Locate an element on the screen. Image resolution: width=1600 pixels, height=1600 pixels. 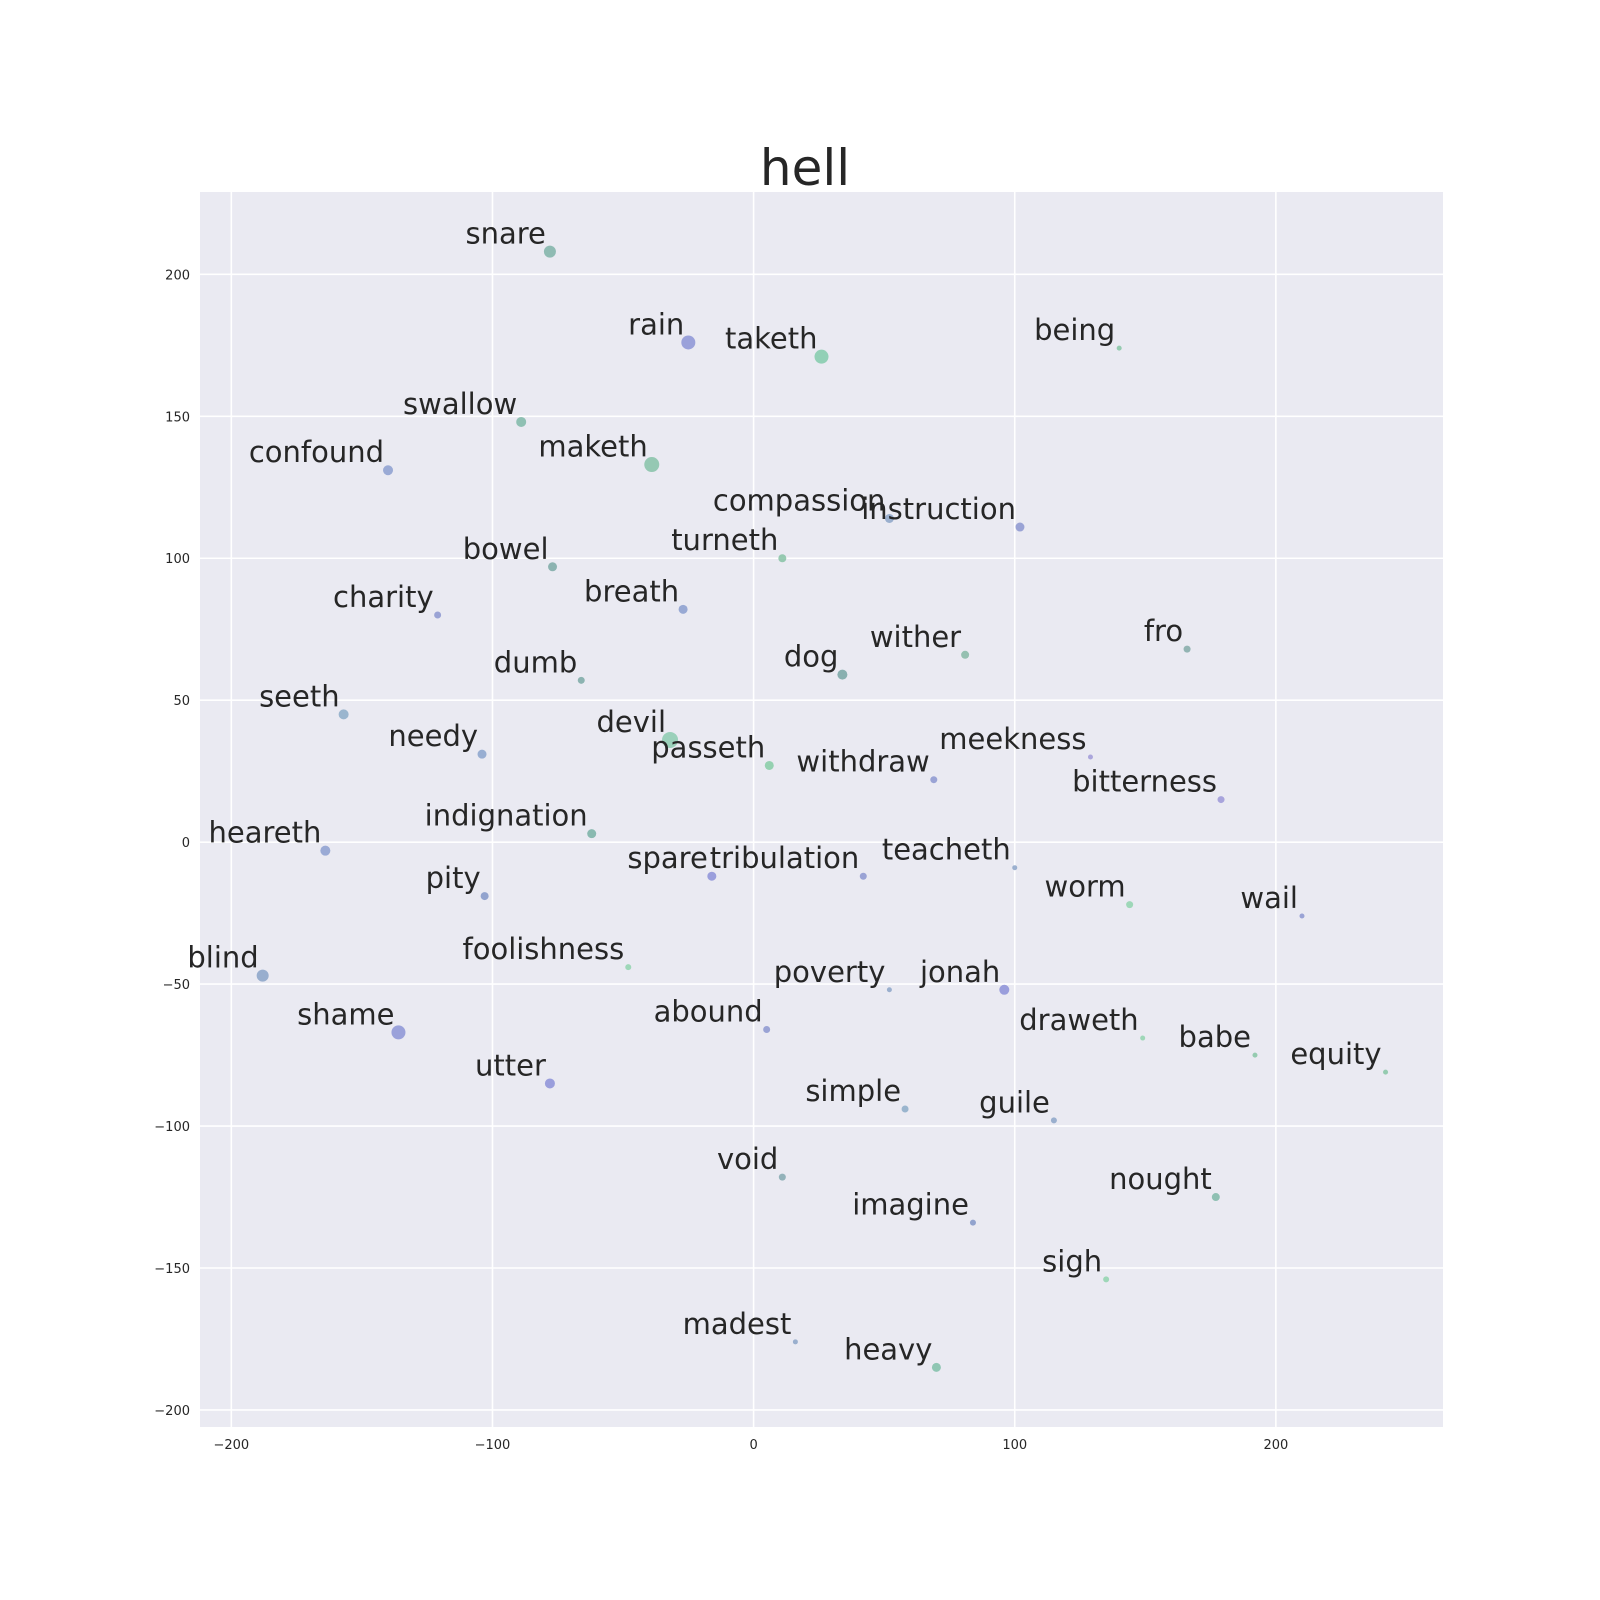
point-label: snare is located at coordinates (506, 234).